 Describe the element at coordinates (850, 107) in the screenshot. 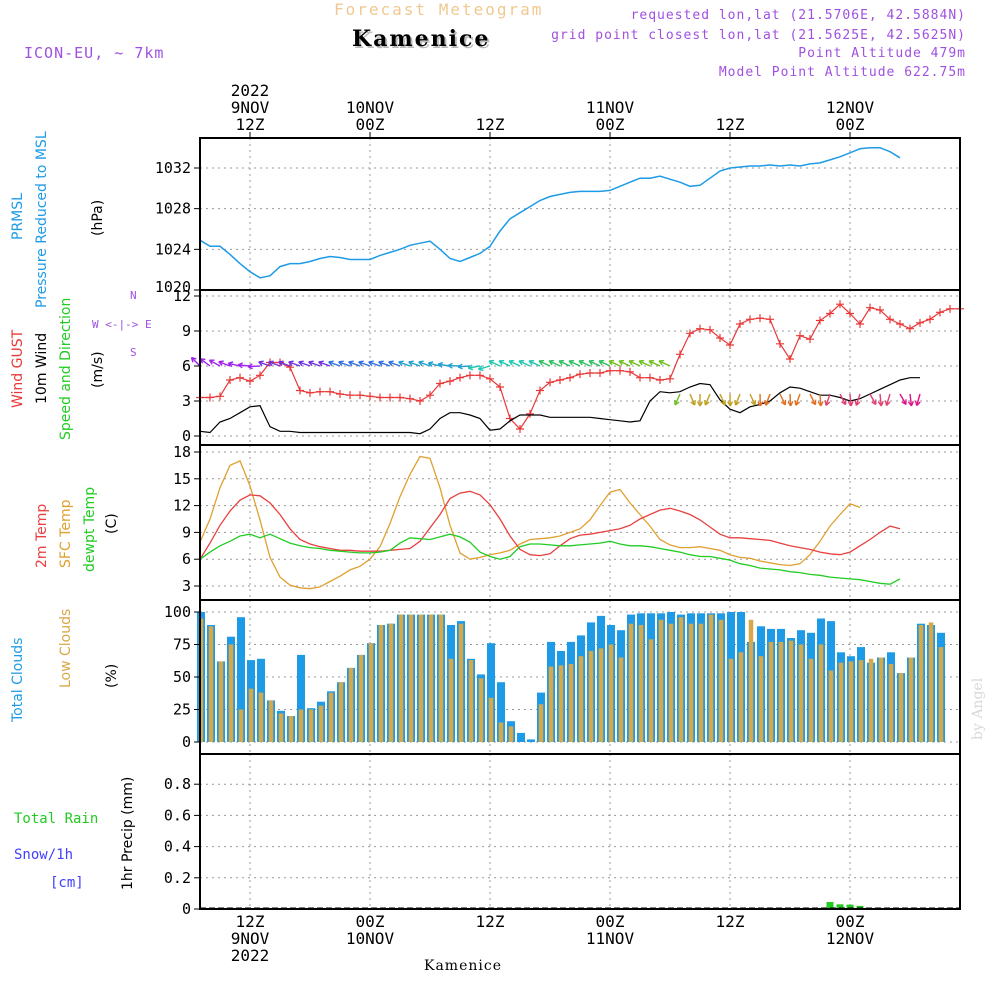

I see `time-label-top: 12NOV` at that location.